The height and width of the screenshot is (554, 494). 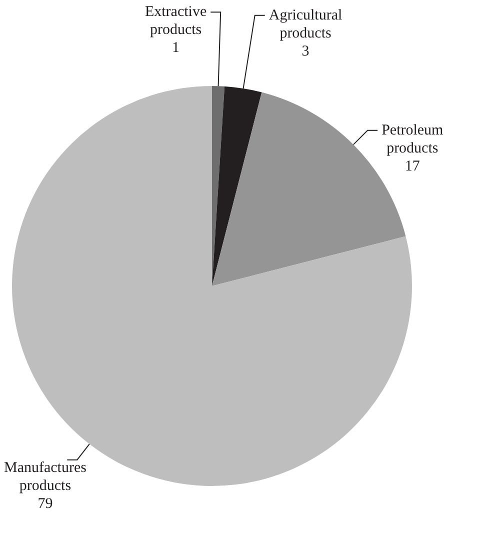 I want to click on data-label: 79, so click(x=45, y=504).